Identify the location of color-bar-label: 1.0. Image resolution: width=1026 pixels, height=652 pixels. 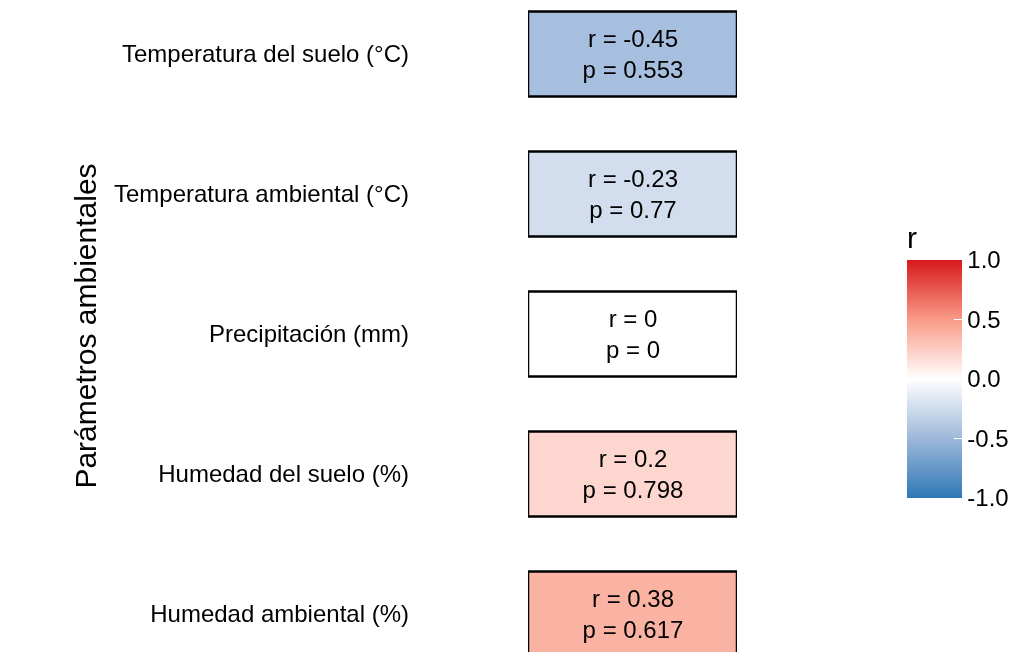
(984, 260).